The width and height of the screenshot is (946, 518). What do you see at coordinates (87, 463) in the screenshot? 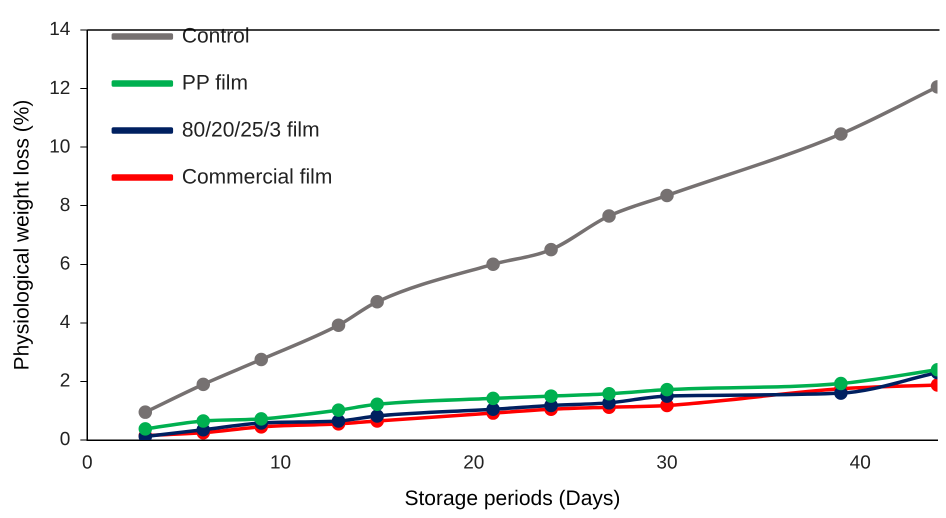
I see `x-tick-label: 0` at bounding box center [87, 463].